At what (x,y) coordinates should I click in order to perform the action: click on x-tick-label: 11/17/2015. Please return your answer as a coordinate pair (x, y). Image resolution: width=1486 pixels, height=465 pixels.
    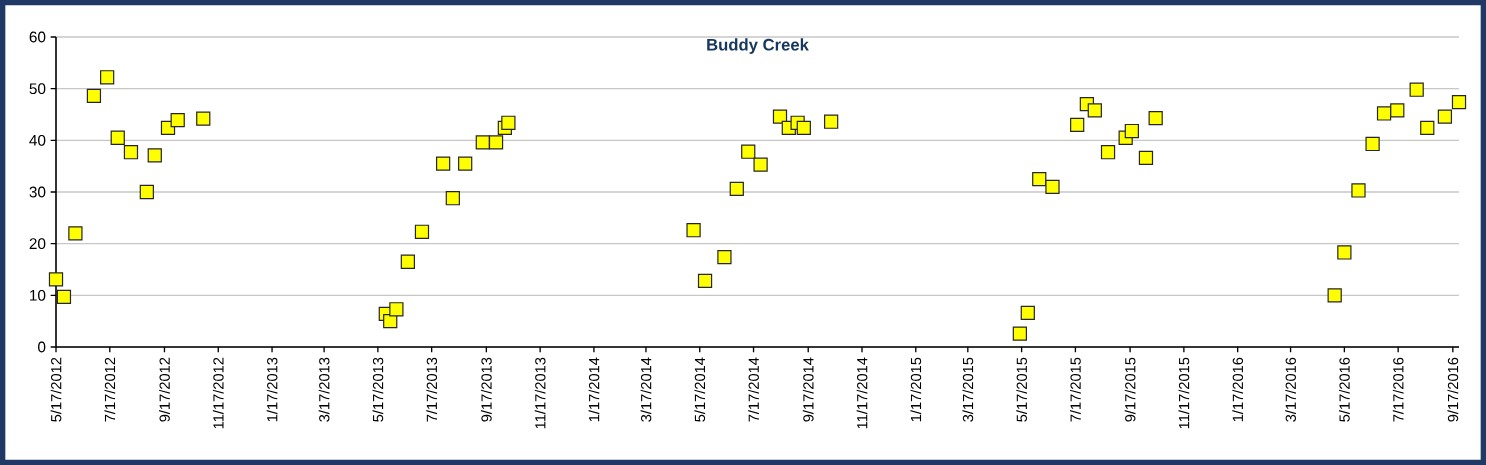
    Looking at the image, I should click on (1184, 393).